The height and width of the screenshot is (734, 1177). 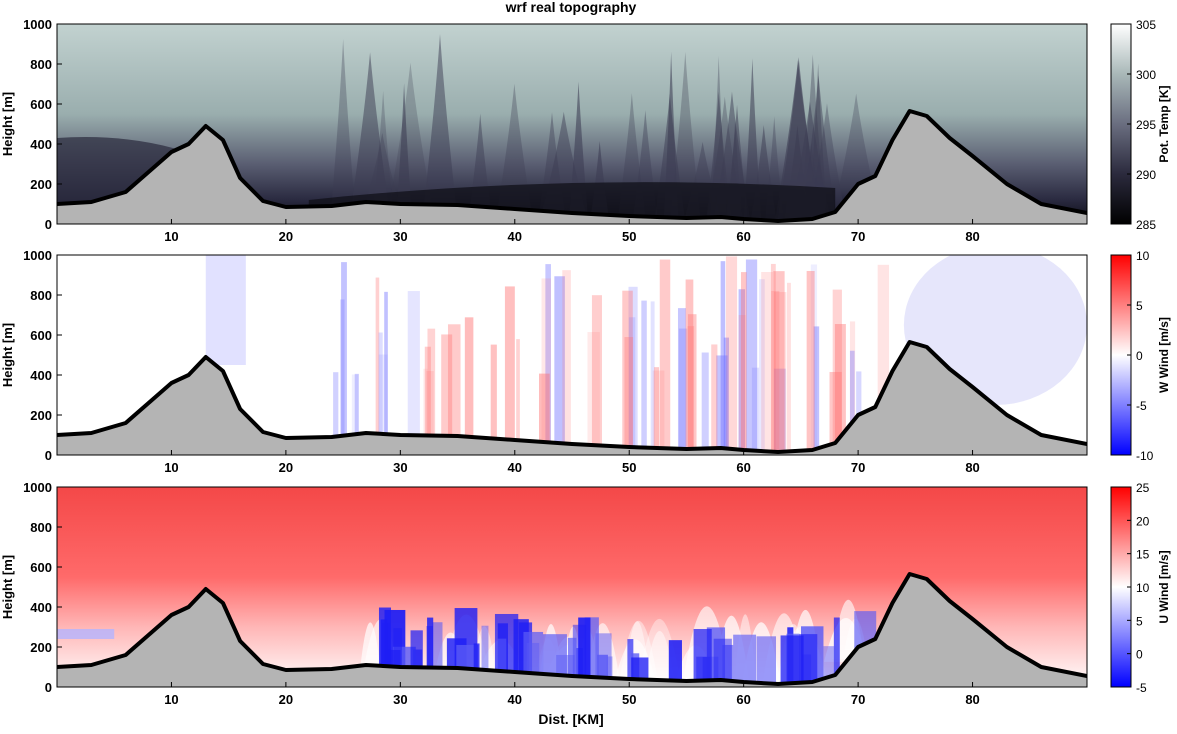 I want to click on colorbar-label: W Wind [m/s], so click(x=1164, y=355).